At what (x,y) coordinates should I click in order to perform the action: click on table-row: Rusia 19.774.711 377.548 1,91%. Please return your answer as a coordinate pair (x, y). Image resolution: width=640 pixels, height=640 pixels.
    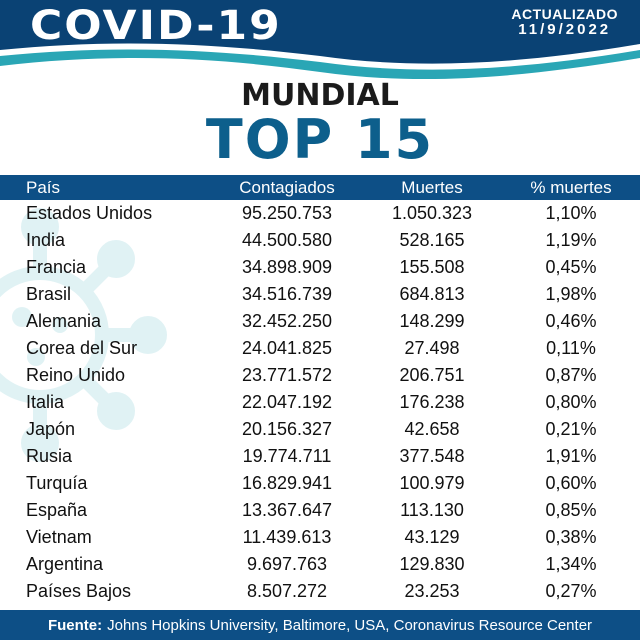
    Looking at the image, I should click on (320, 456).